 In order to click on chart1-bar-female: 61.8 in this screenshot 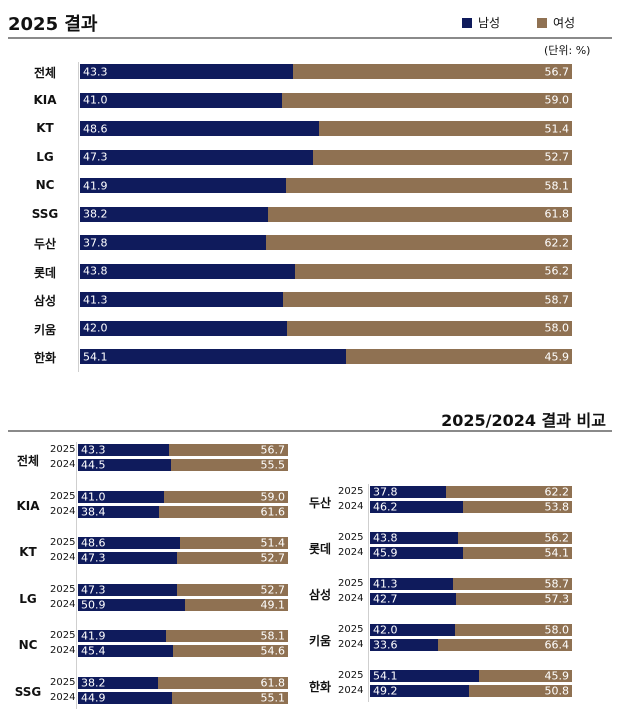, I will do `click(419, 214)`.